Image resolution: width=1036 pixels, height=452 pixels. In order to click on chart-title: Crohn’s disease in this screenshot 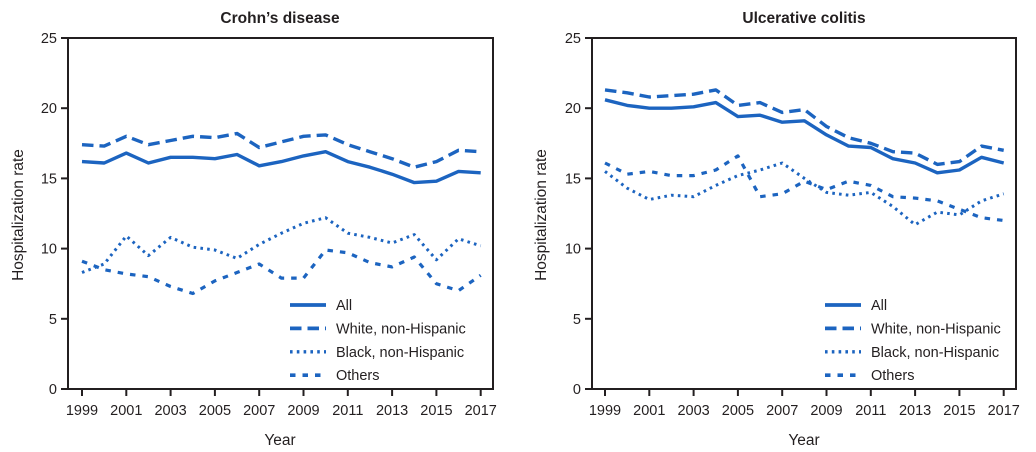, I will do `click(280, 18)`.